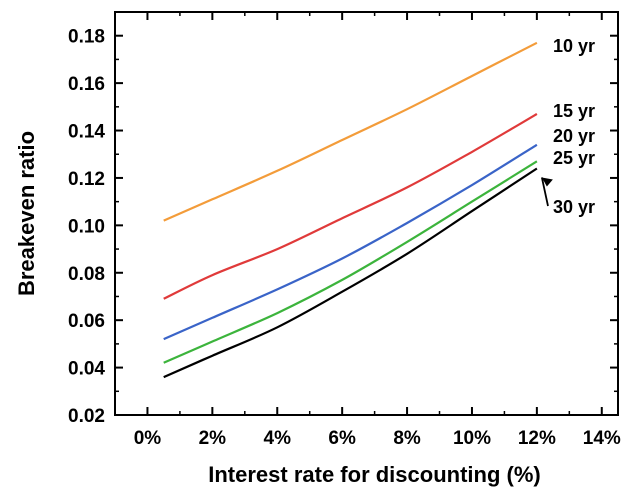  Describe the element at coordinates (26, 213) in the screenshot. I see `y-axis-title: Breakeven ratio` at that location.